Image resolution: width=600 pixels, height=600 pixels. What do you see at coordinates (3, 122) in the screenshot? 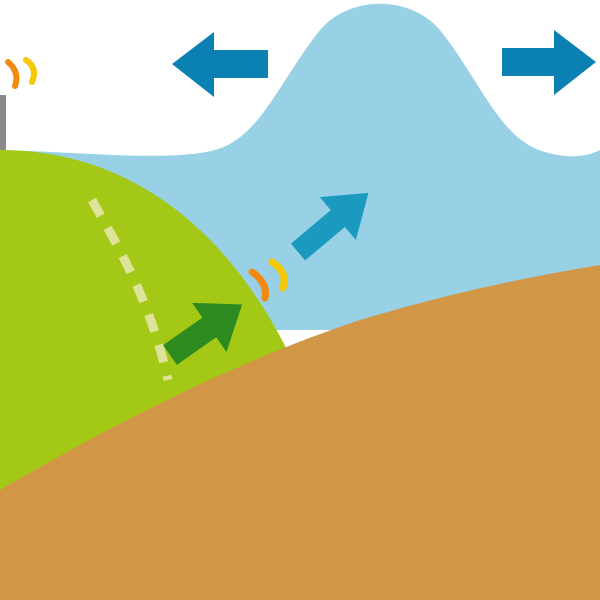
I see `pole` at bounding box center [3, 122].